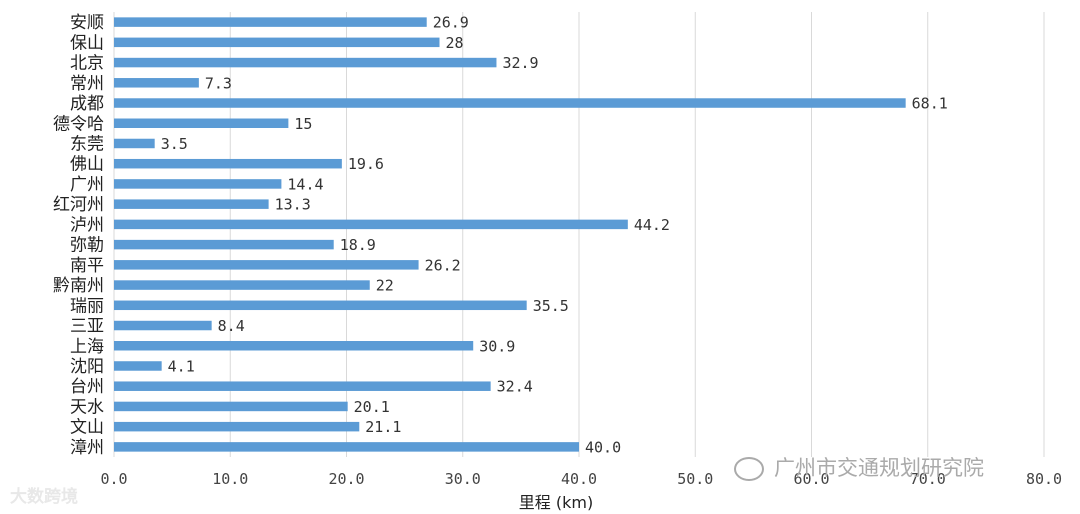 This screenshot has height=514, width=1080. What do you see at coordinates (44, 497) in the screenshot?
I see `watermark-left-text: 大数跨境` at bounding box center [44, 497].